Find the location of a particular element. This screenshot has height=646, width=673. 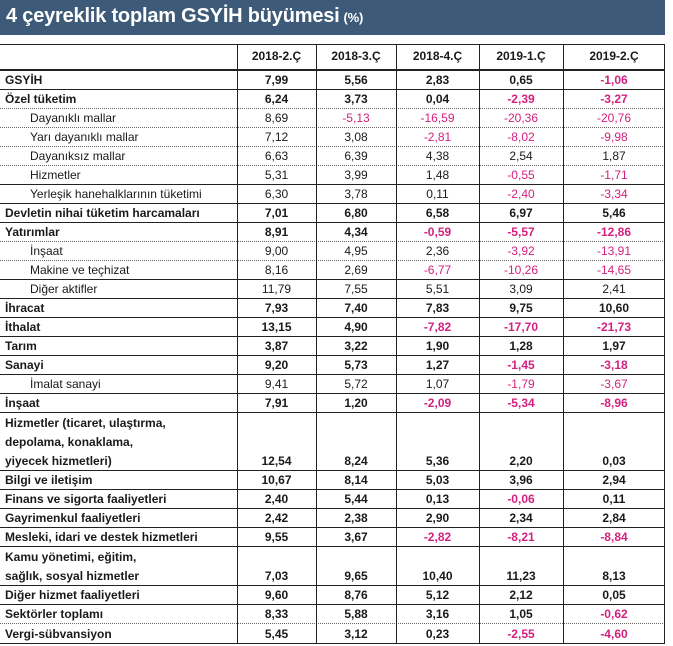

row-label: İthalat is located at coordinates (23, 327).